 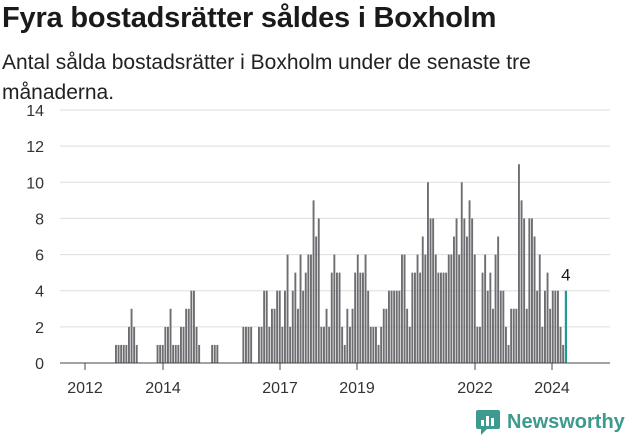 I want to click on y-tick-label: 8, so click(x=39, y=219).